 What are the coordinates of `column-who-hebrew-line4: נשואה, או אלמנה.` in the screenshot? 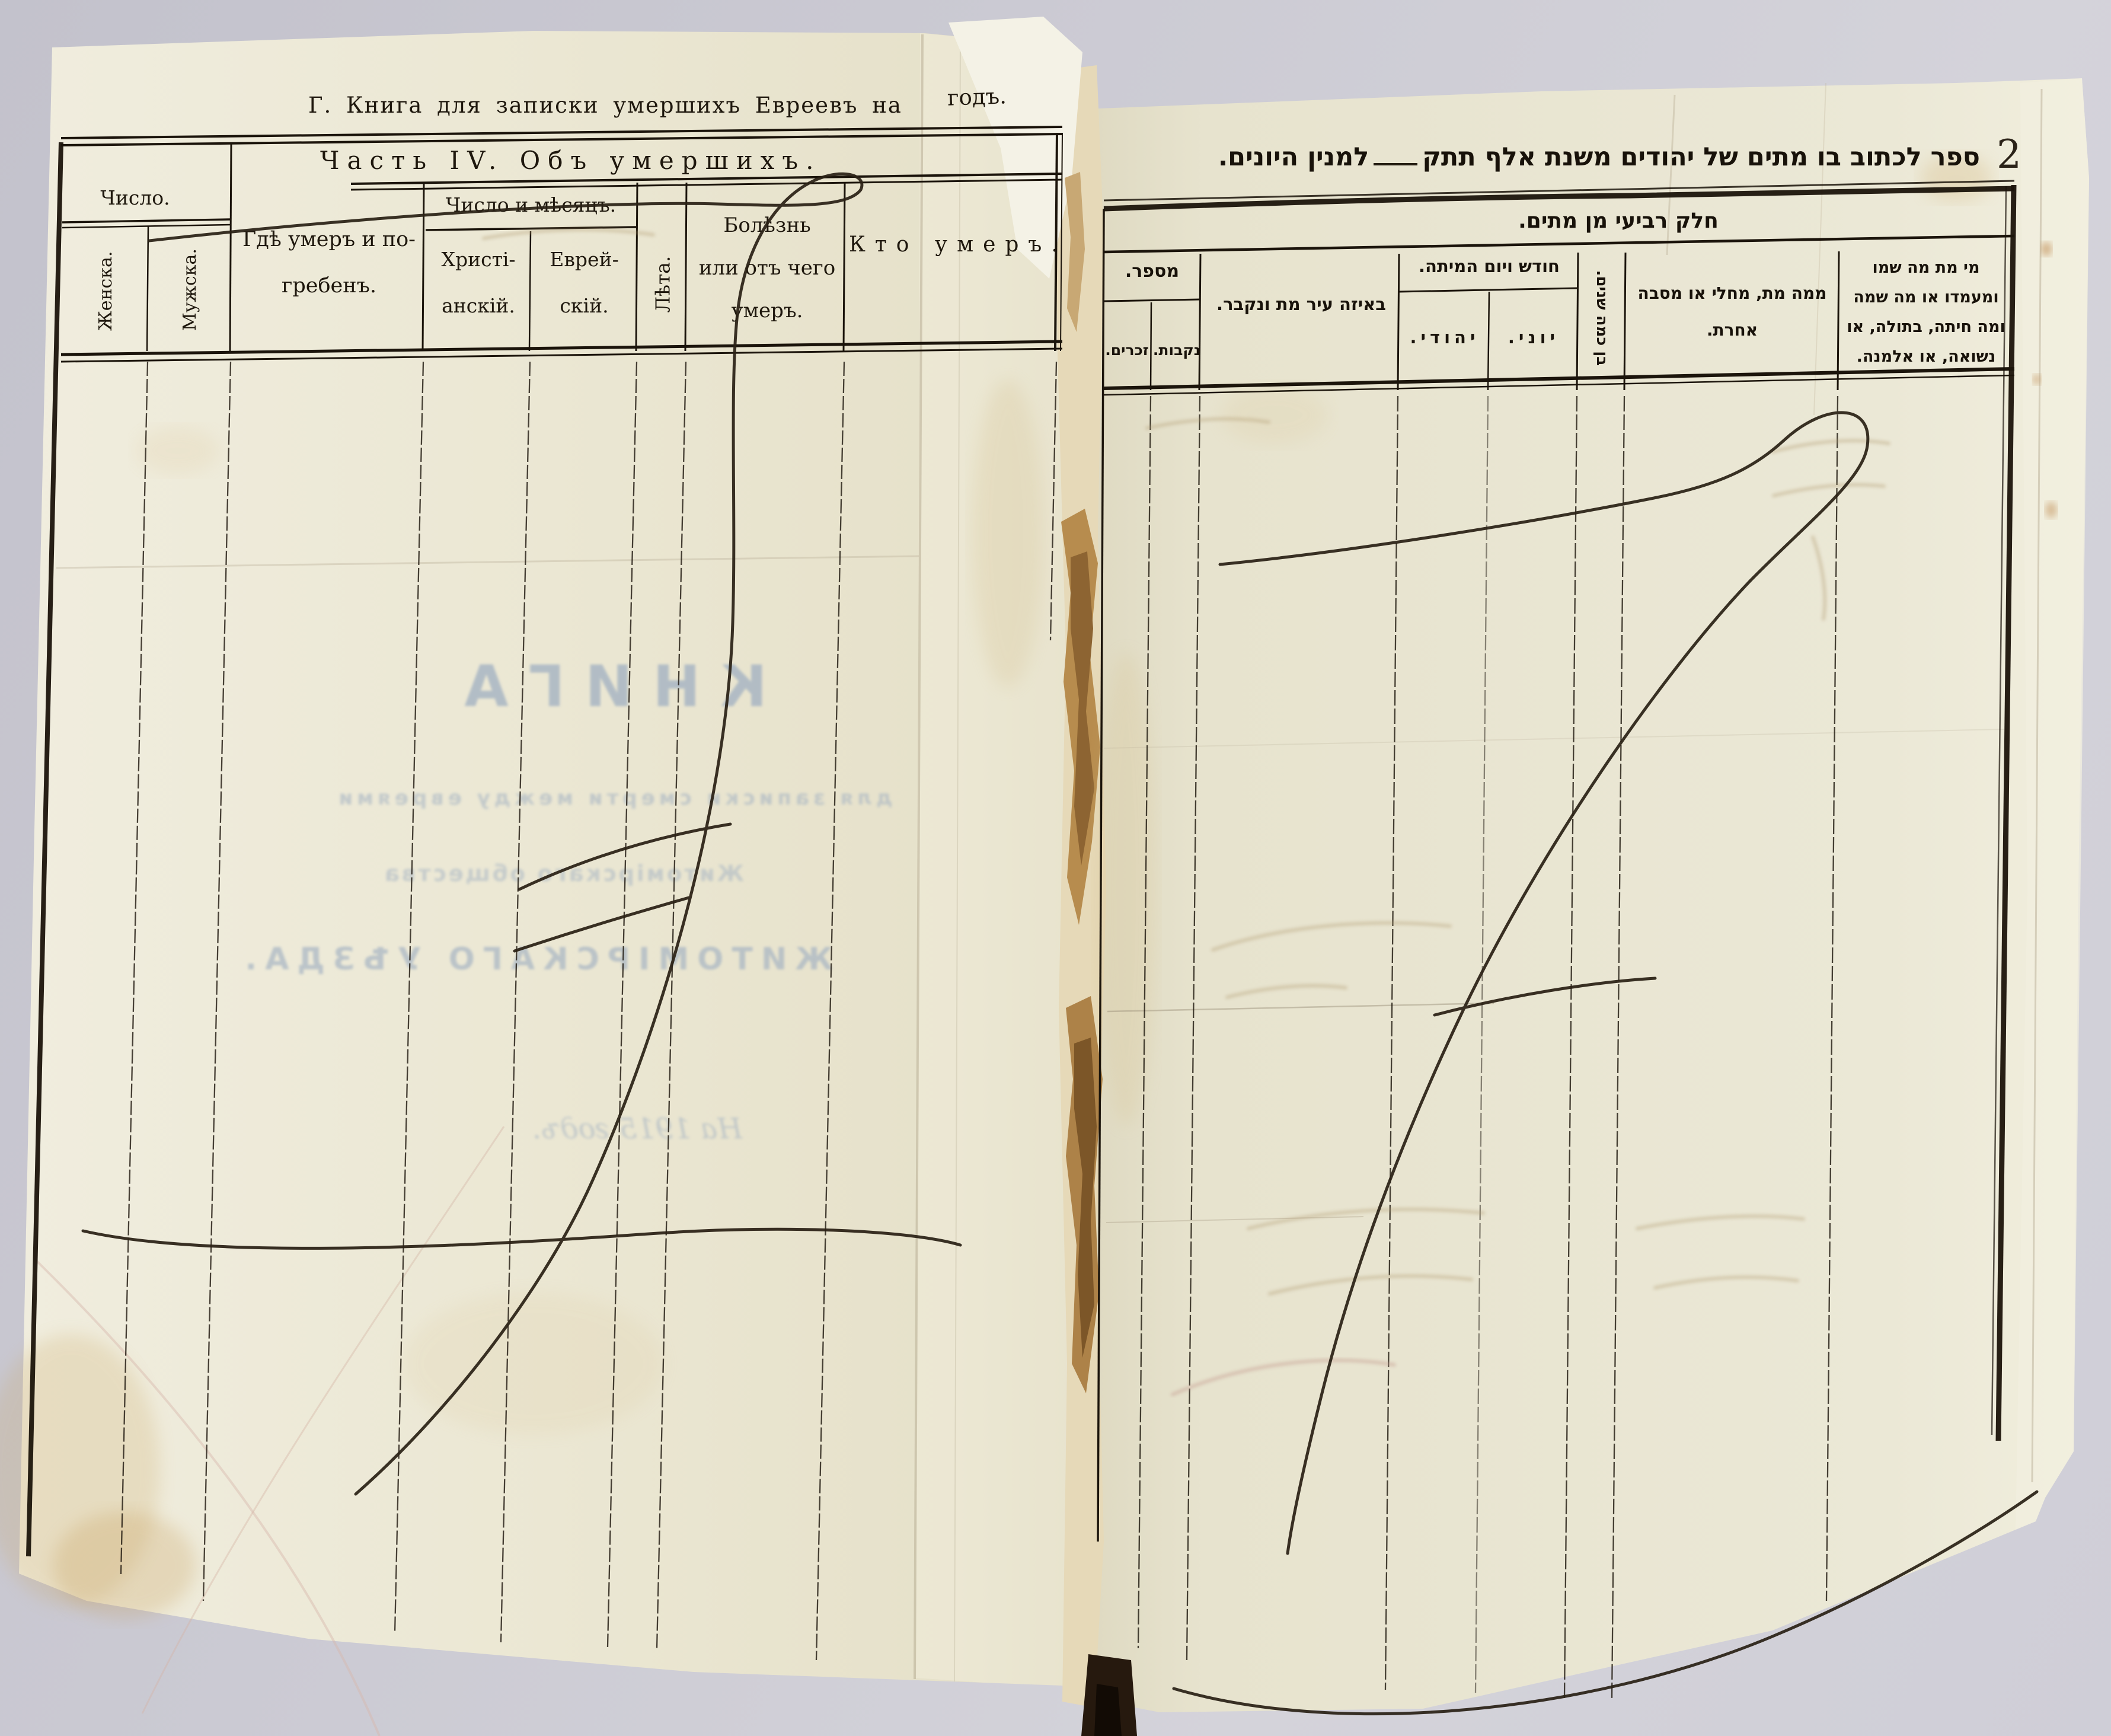 It's located at (1926, 356).